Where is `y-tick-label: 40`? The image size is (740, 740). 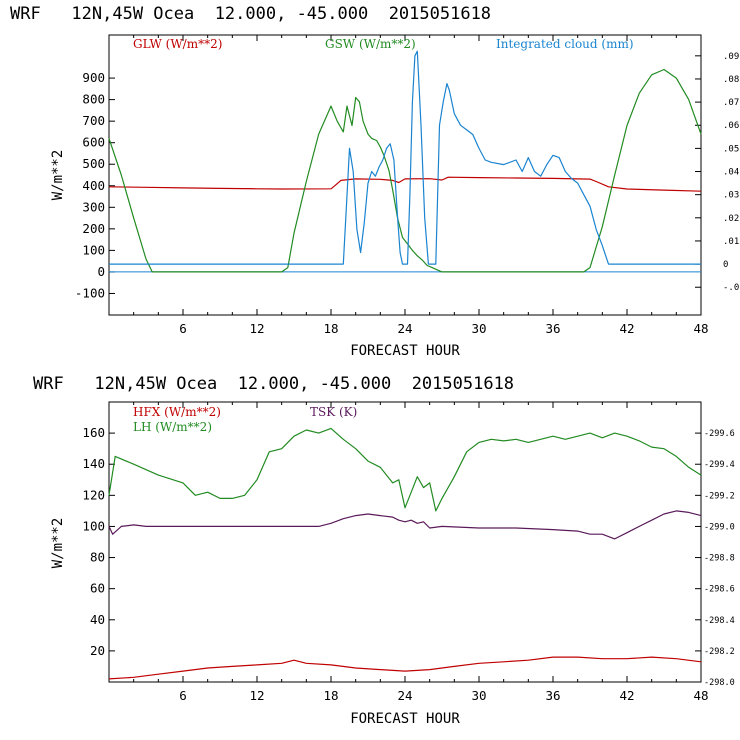 y-tick-label: 40 is located at coordinates (97, 619).